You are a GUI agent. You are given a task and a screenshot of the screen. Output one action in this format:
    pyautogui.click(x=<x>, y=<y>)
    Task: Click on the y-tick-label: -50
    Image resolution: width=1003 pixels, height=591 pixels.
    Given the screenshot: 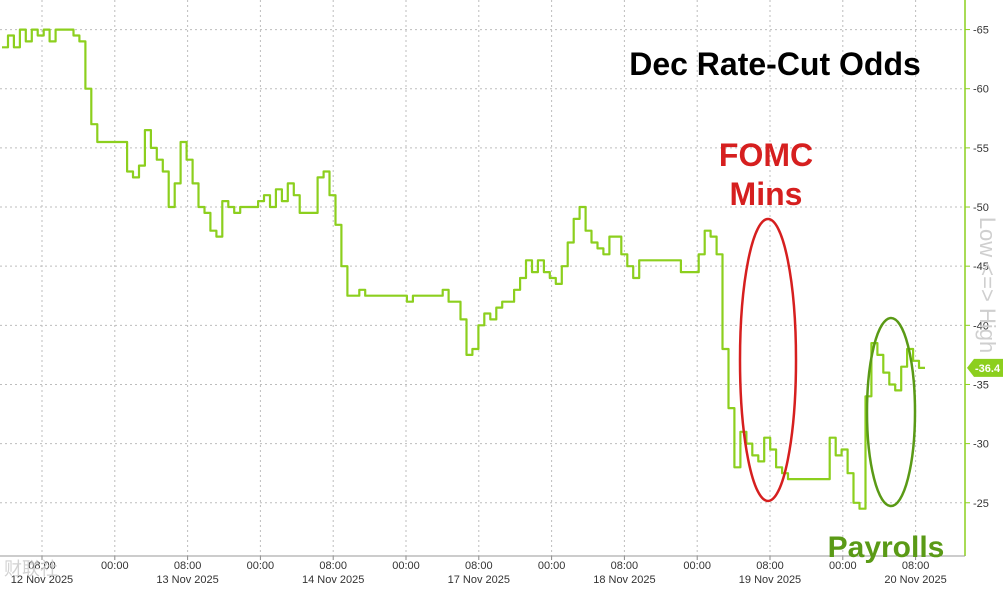 What is the action you would take?
    pyautogui.click(x=981, y=208)
    